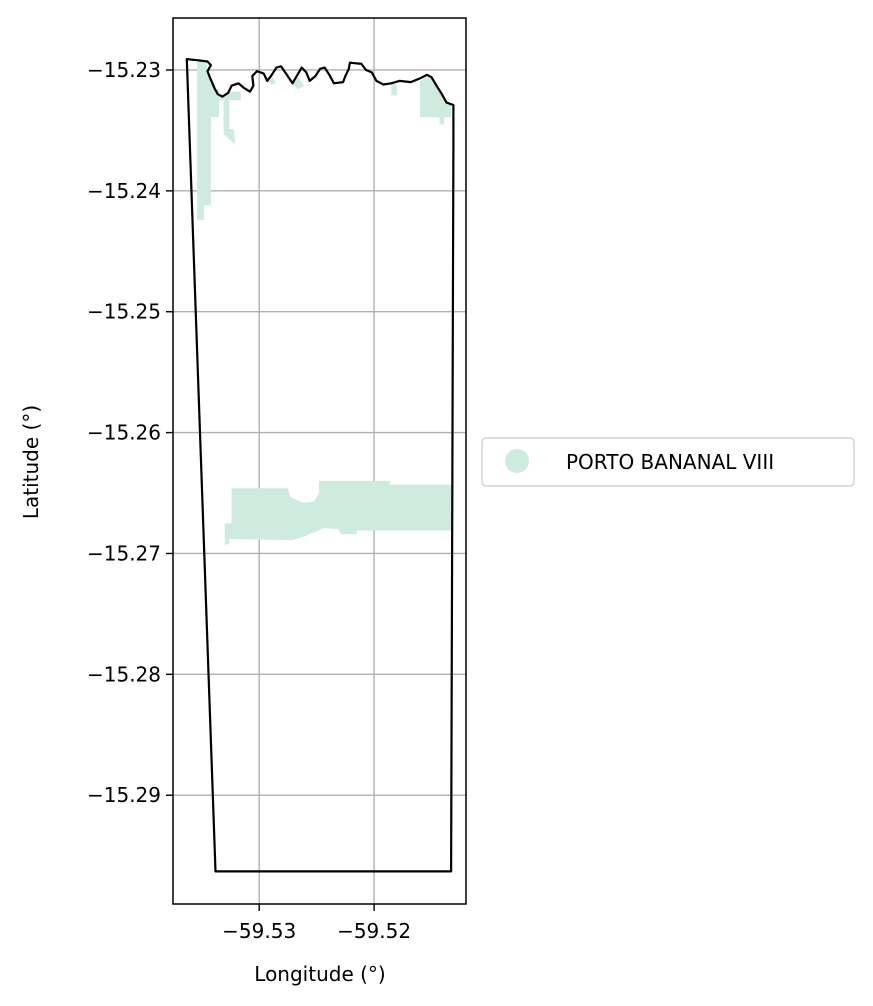  Describe the element at coordinates (517, 461) in the screenshot. I see `legend-marker-circle-icon` at that location.